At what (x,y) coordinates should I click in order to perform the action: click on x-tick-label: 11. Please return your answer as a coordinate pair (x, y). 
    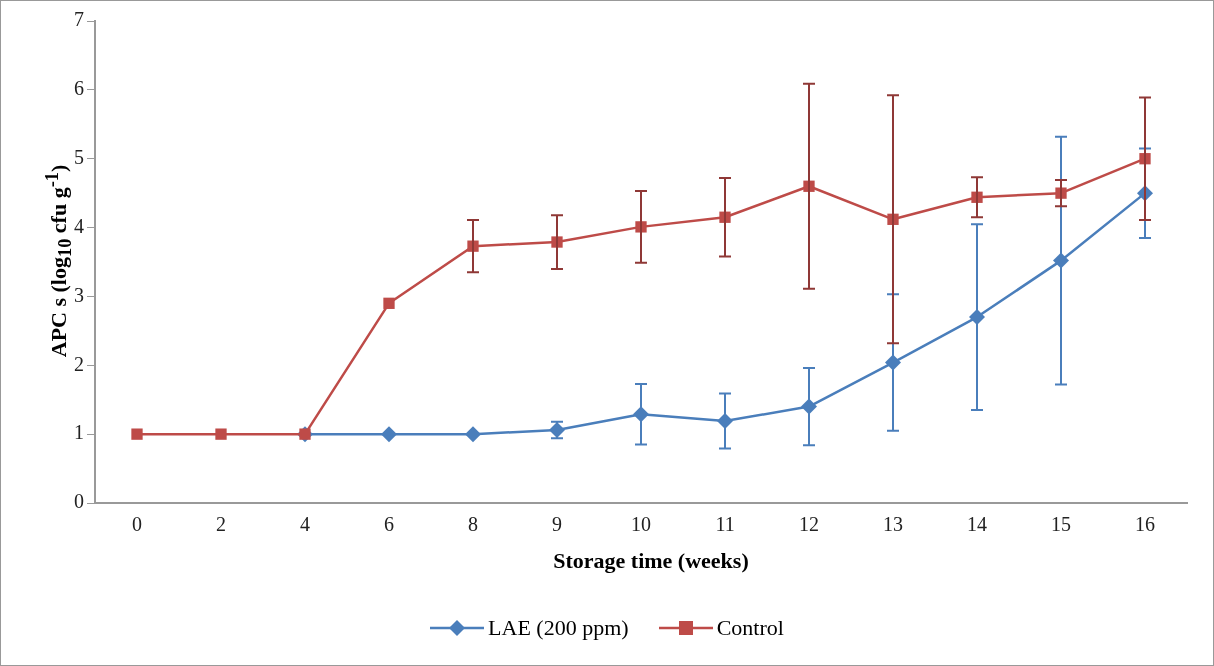
    Looking at the image, I should click on (725, 524).